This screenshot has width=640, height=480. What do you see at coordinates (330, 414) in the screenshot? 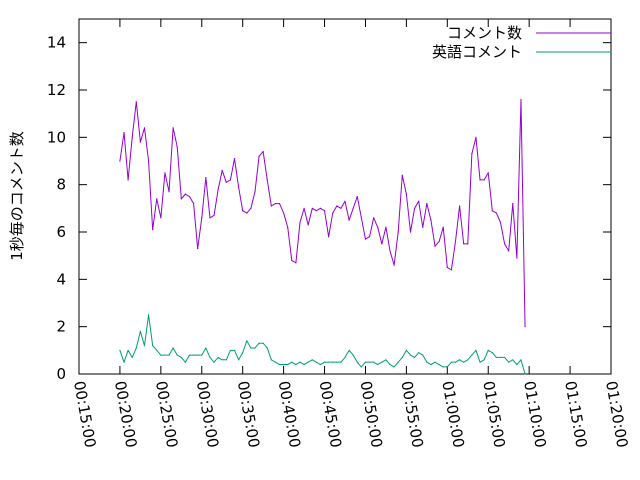
I see `x-tick-label: 00:45:00` at bounding box center [330, 414].